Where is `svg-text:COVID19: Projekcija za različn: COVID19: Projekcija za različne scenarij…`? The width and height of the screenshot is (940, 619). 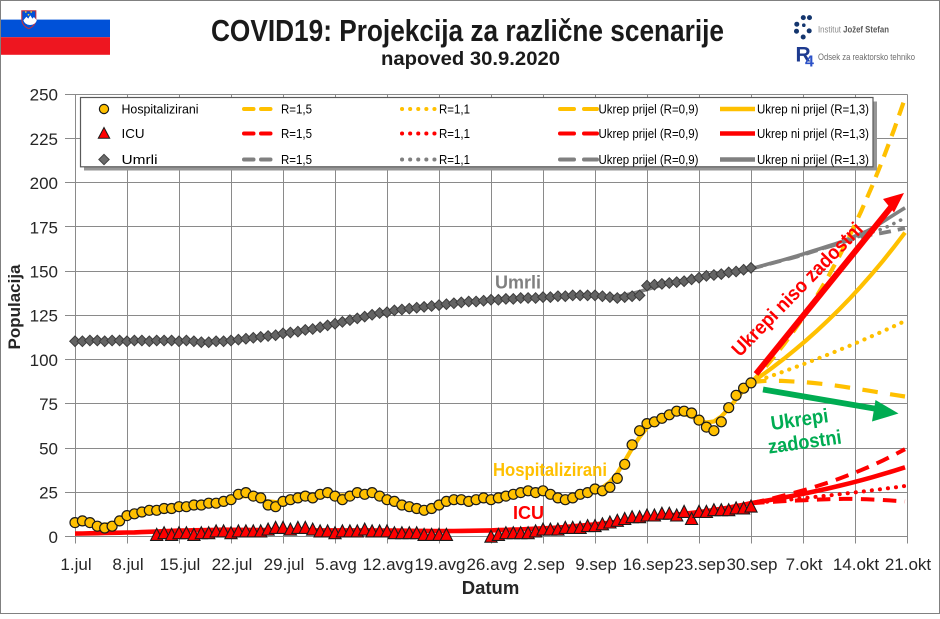 svg-text:COVID19: Projekcija za različn: COVID19: Projekcija za različne scenarij… is located at coordinates (467, 31).